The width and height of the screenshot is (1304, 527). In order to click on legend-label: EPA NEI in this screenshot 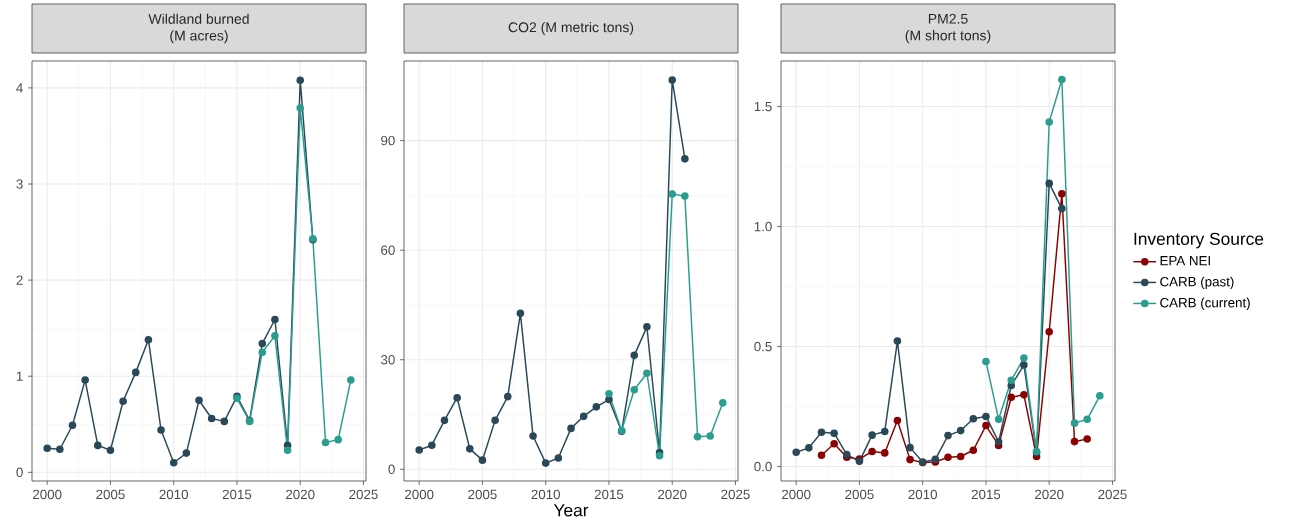, I will do `click(1185, 261)`.